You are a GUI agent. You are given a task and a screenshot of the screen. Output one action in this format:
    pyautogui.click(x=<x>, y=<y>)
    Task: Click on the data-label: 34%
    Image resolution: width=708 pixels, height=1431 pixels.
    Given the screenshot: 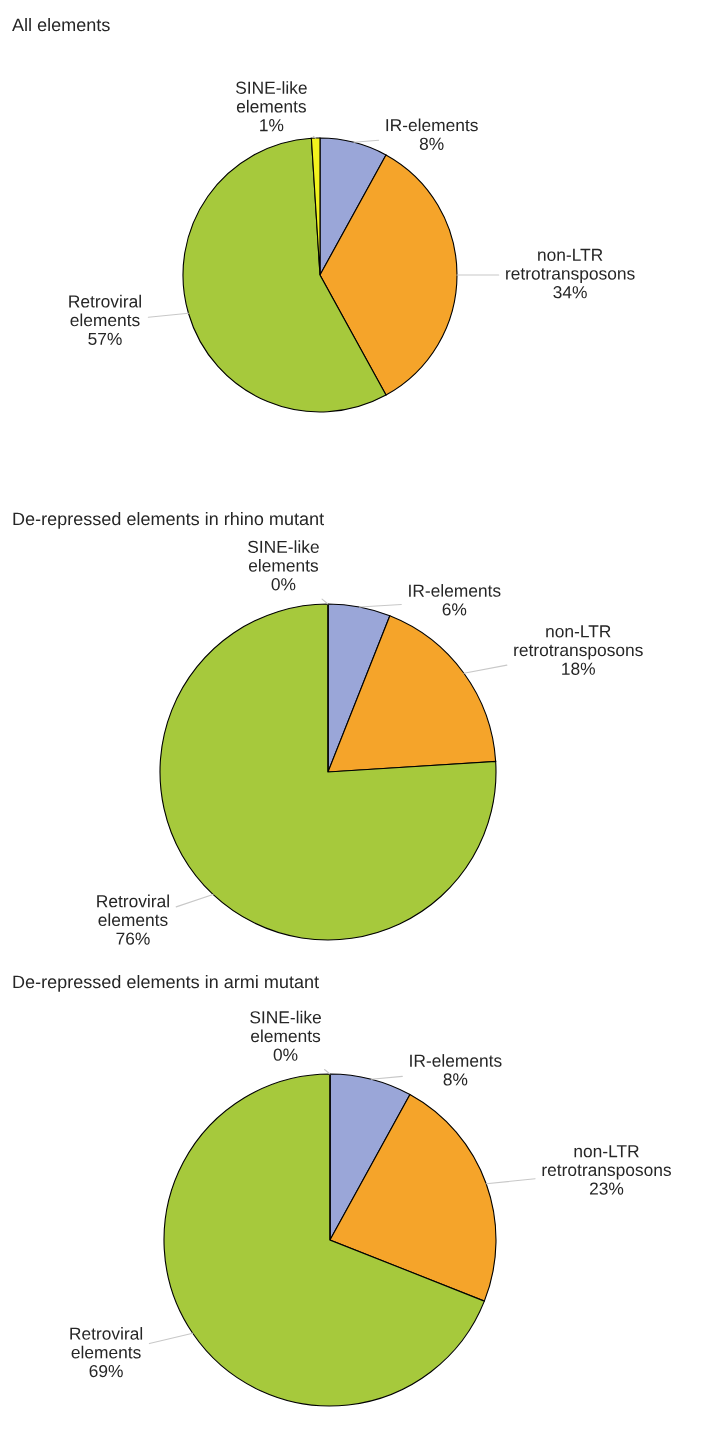 What is the action you would take?
    pyautogui.click(x=570, y=292)
    